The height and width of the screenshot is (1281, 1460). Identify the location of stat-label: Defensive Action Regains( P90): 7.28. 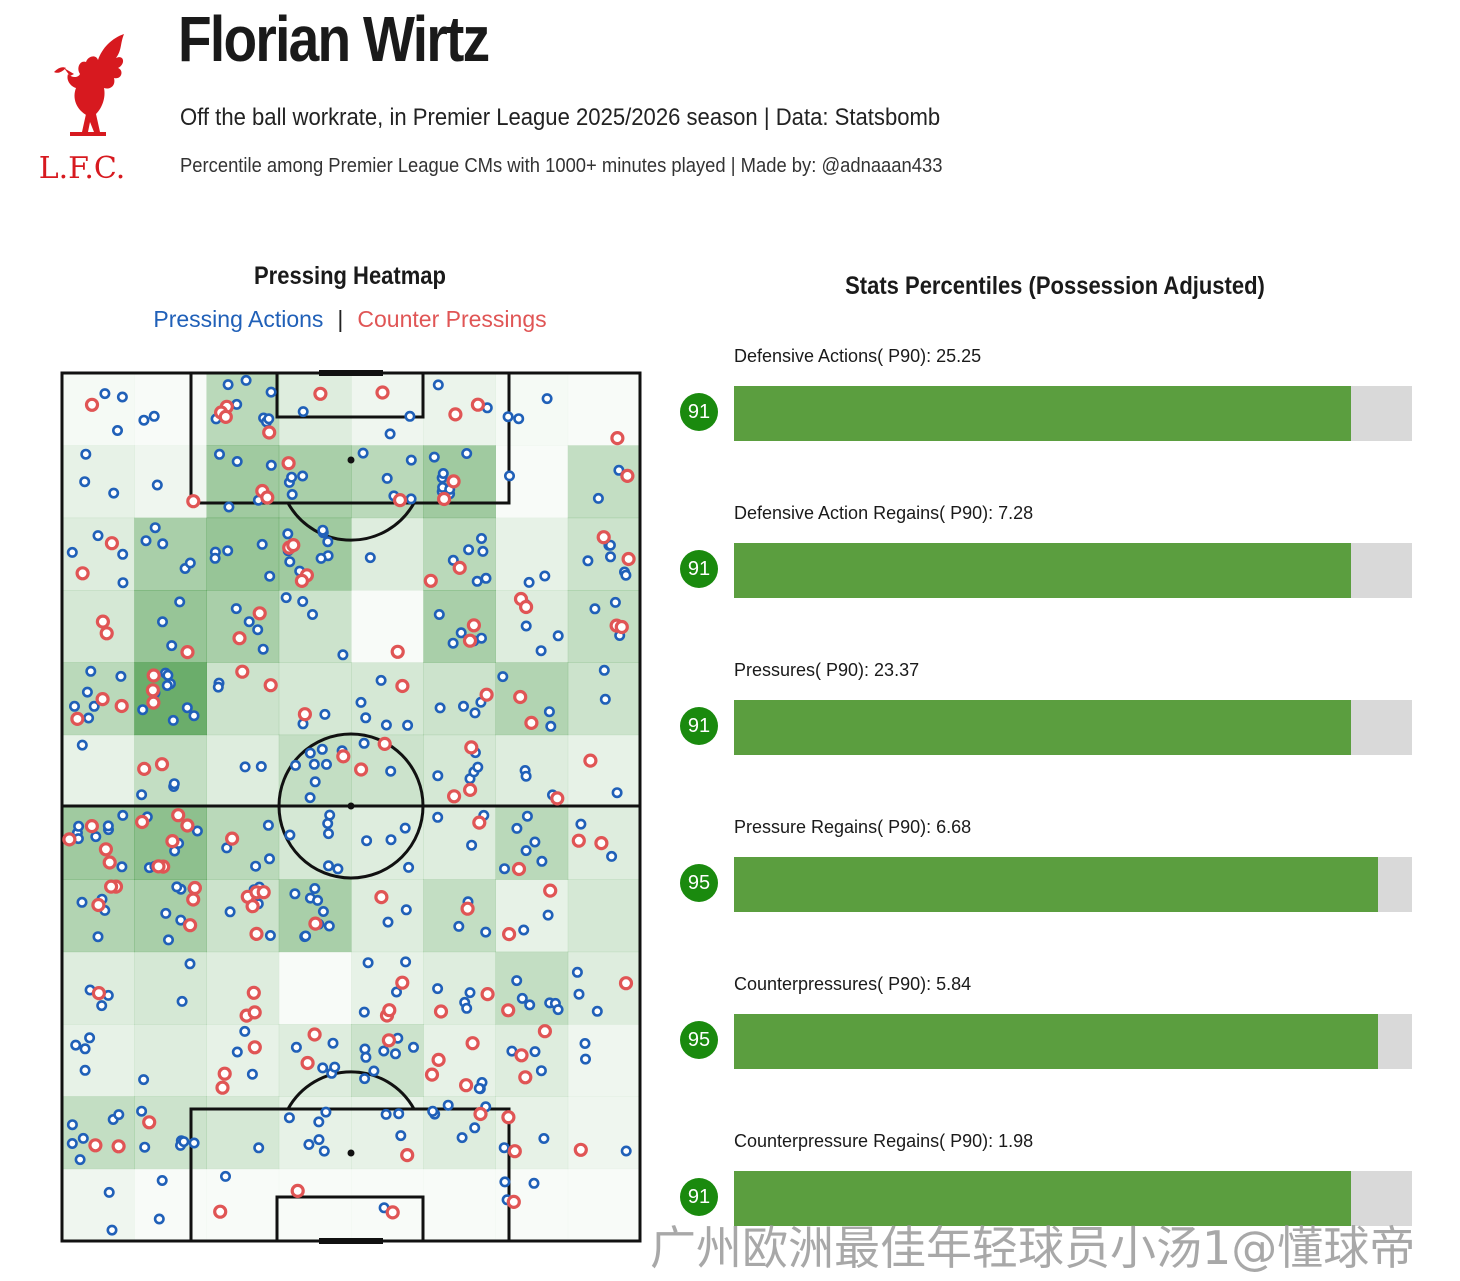
(884, 513).